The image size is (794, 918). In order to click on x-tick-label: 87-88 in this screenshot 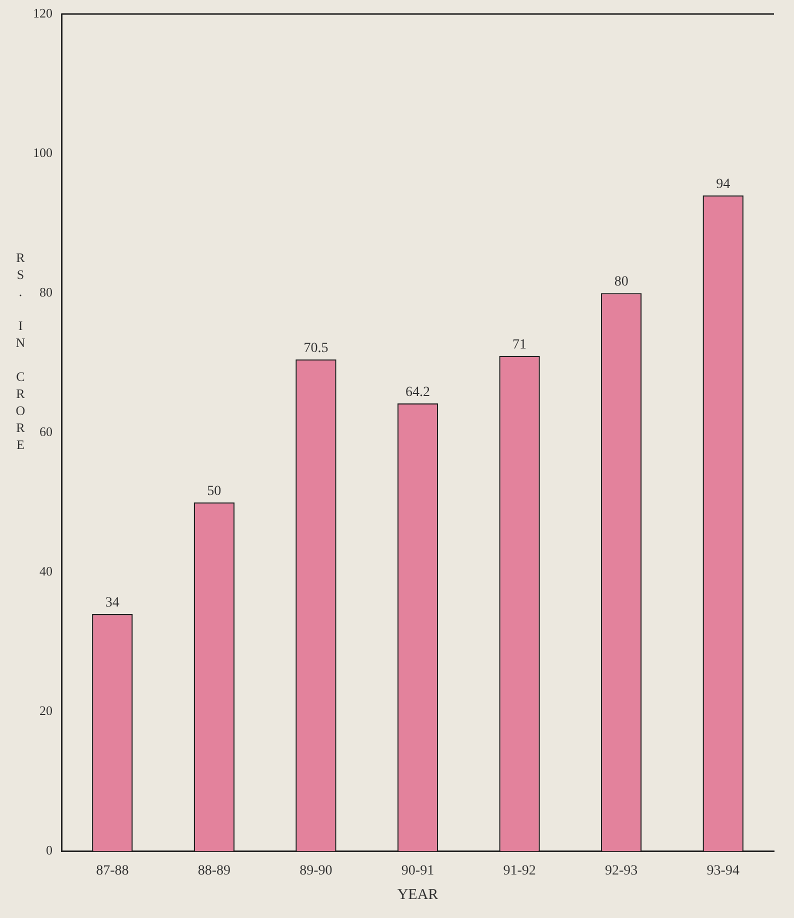, I will do `click(112, 870)`.